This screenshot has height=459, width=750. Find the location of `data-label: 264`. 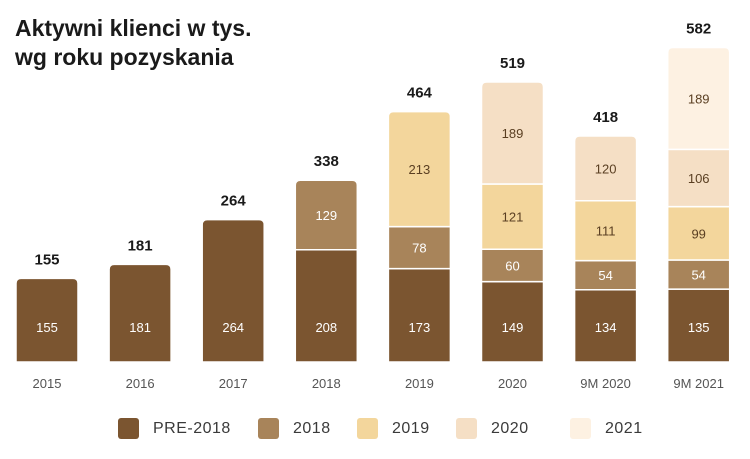

data-label: 264 is located at coordinates (233, 327).